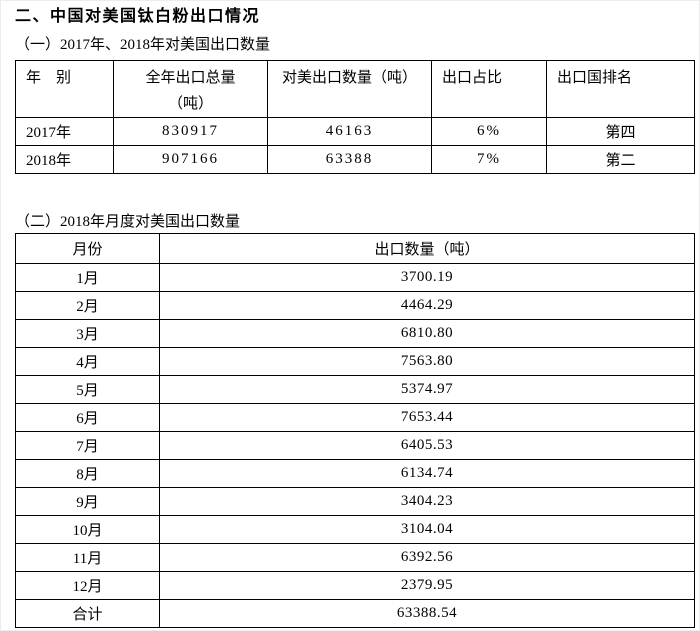  I want to click on table-row-feb: 2月 4464.29, so click(355, 305).